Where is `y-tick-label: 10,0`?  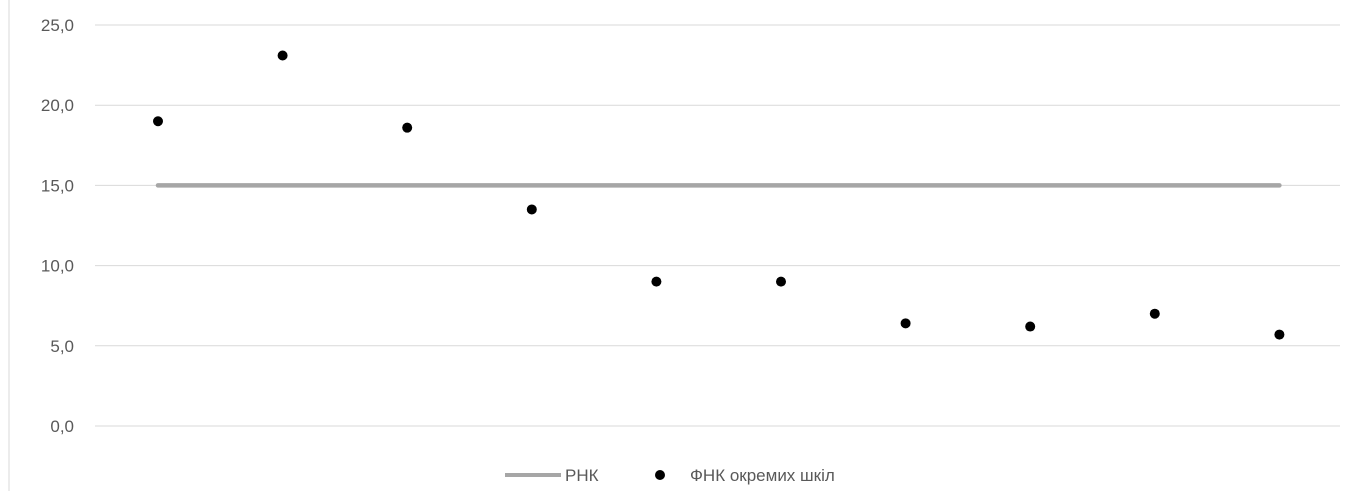
y-tick-label: 10,0 is located at coordinates (57, 266).